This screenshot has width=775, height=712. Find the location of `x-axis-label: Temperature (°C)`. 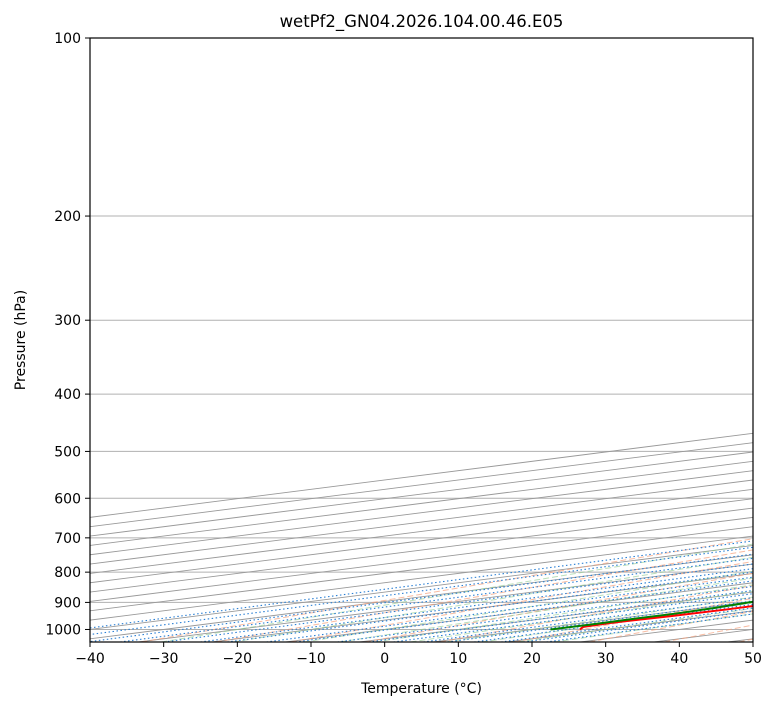

x-axis-label: Temperature (°C) is located at coordinates (421, 689).